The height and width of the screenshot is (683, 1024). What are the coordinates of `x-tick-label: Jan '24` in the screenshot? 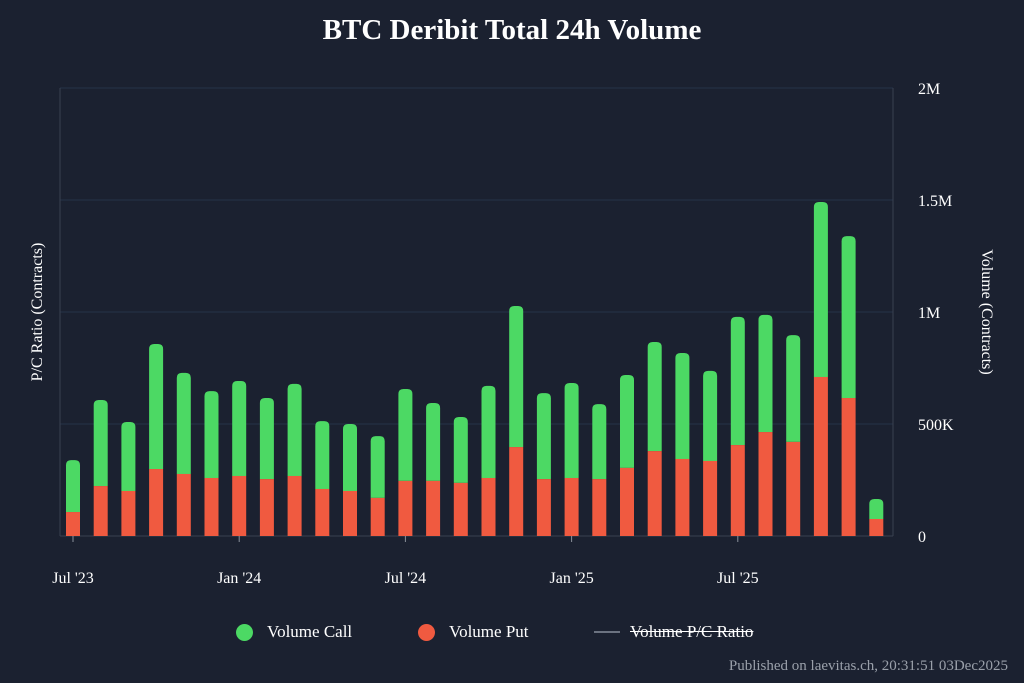 It's located at (239, 578).